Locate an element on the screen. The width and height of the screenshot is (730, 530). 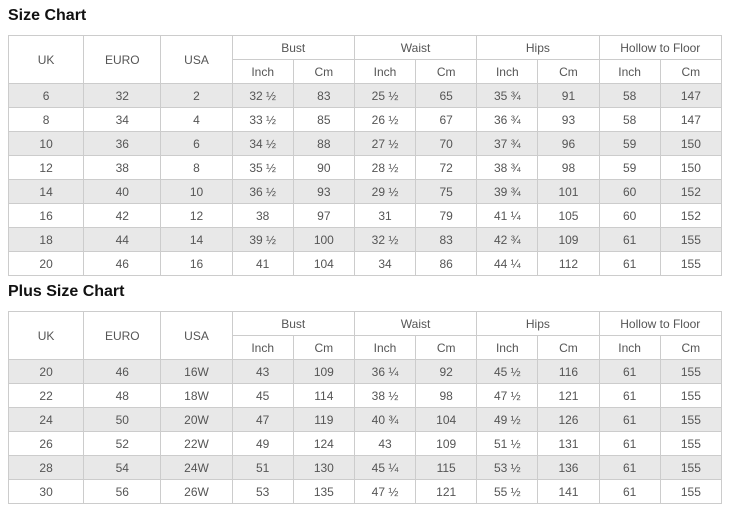
cell: 126 is located at coordinates (568, 419).